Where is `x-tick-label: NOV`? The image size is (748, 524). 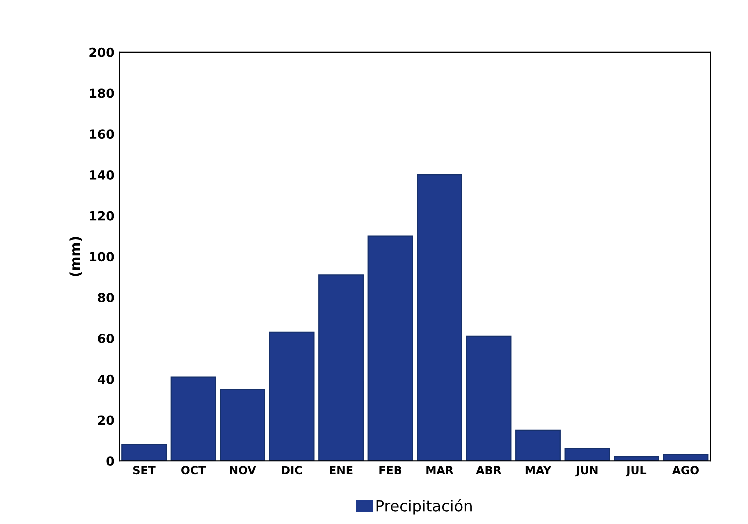 x-tick-label: NOV is located at coordinates (243, 470).